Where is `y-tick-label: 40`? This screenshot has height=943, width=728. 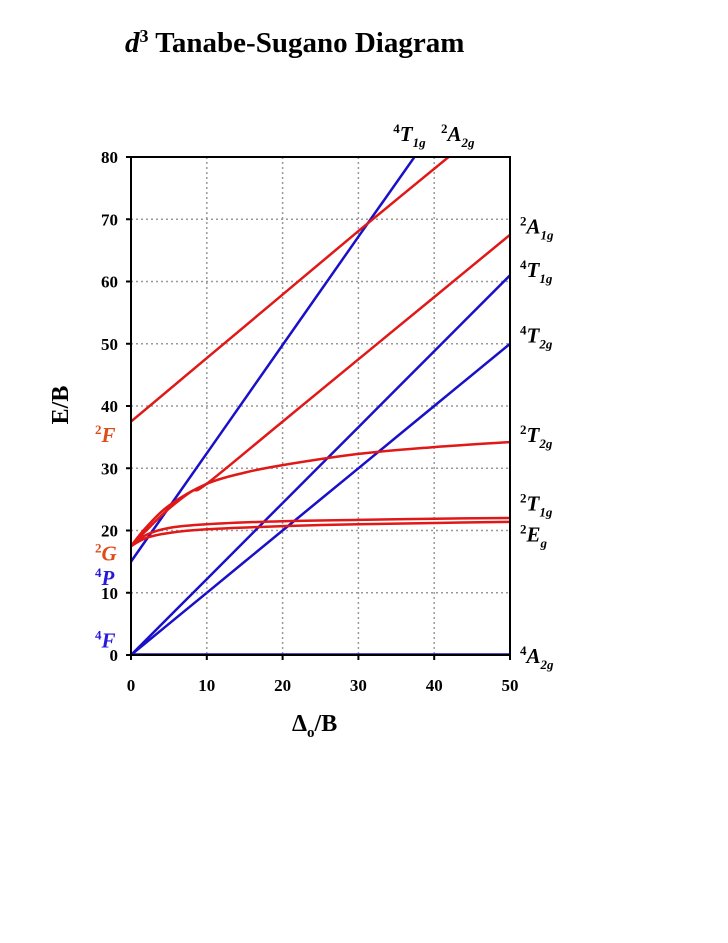 y-tick-label: 40 is located at coordinates (109, 406).